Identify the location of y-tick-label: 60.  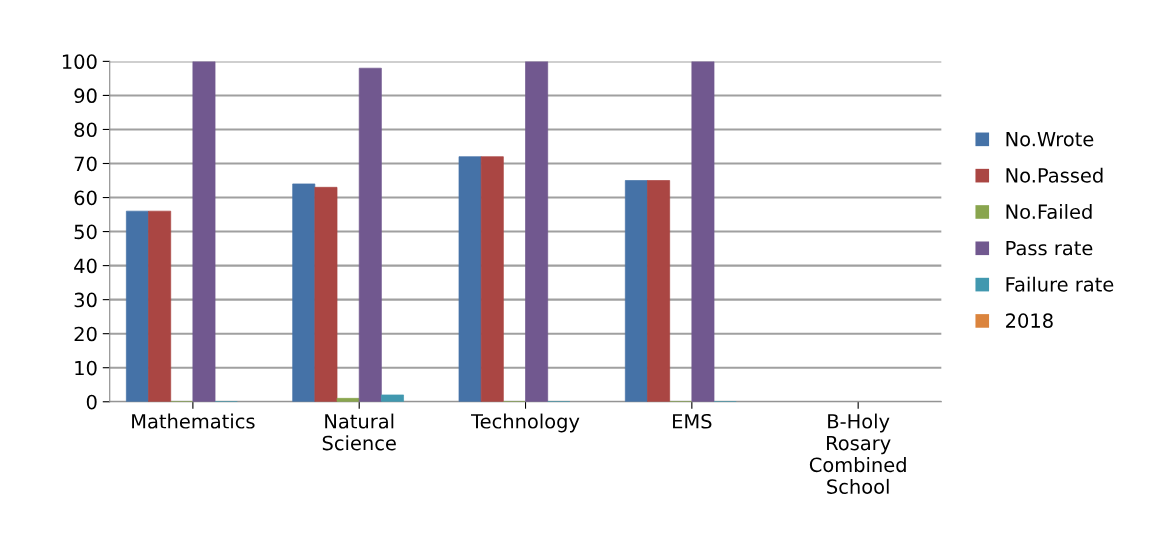
(85, 198).